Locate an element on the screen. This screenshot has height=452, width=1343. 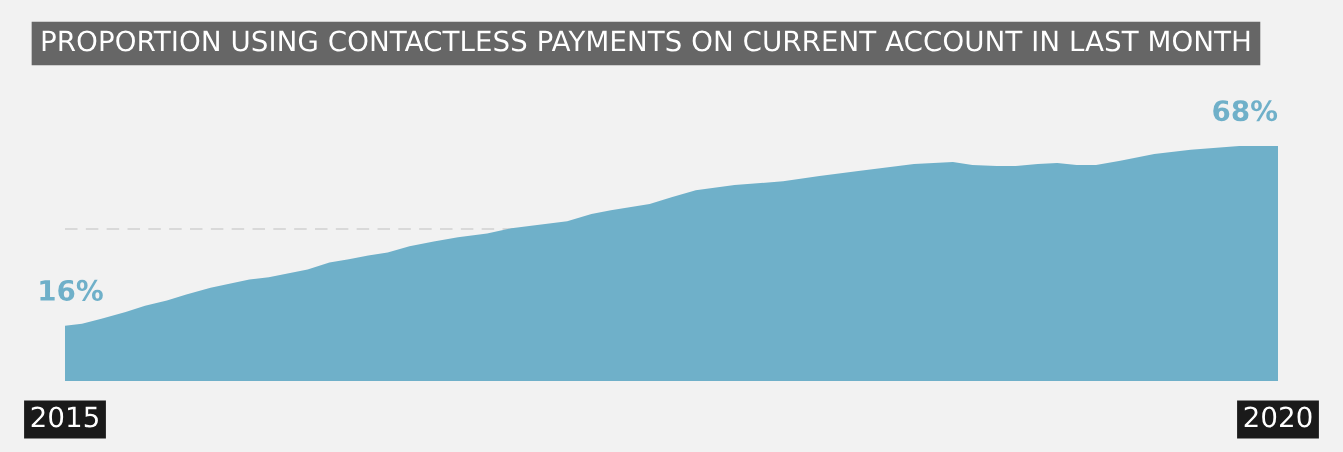
data-label: 68% is located at coordinates (1245, 111).